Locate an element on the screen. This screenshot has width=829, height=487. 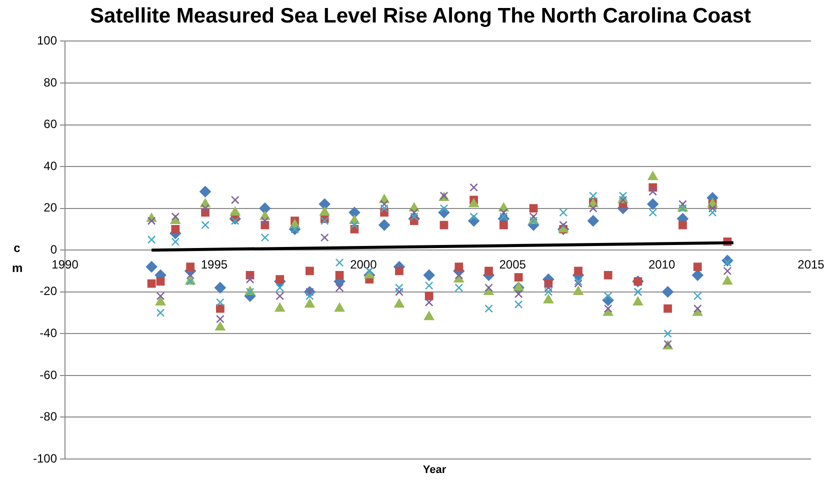
y-tick-label: -20 is located at coordinates (49, 291).